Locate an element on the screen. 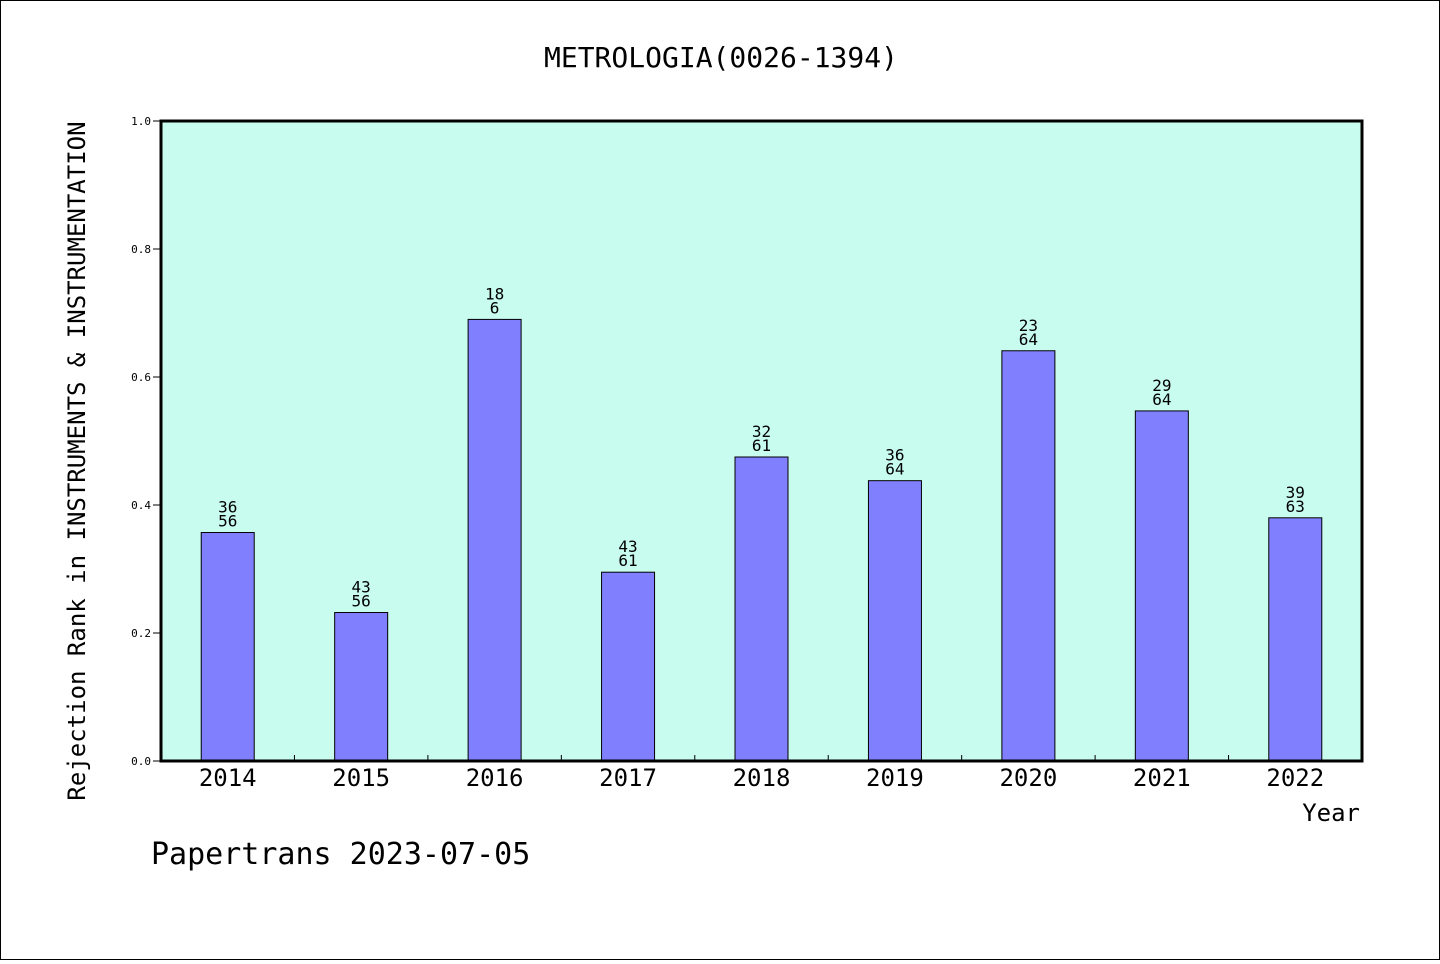 The image size is (1440, 964). y-tick-label: 1.0 is located at coordinates (141, 121).